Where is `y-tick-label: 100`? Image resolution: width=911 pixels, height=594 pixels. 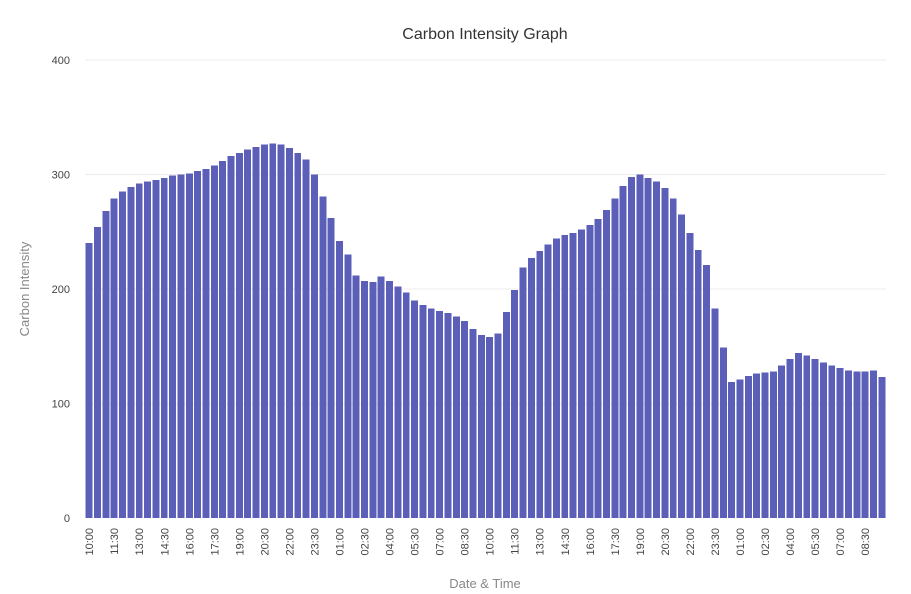
y-tick-label: 100 is located at coordinates (61, 405).